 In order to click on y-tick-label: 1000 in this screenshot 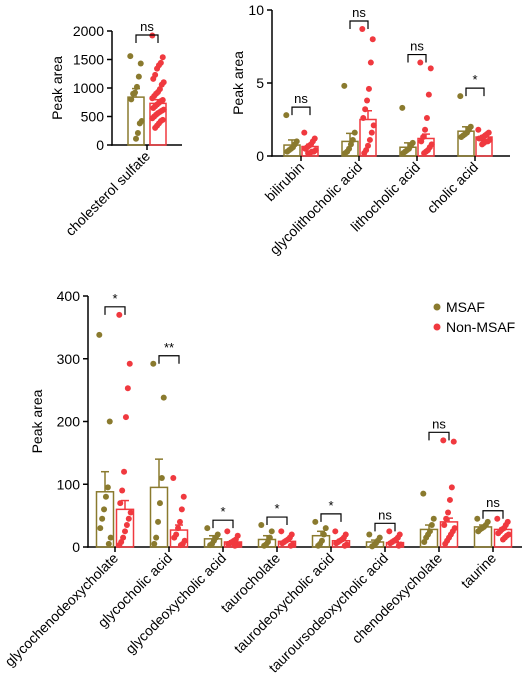, I will do `click(88, 88)`.